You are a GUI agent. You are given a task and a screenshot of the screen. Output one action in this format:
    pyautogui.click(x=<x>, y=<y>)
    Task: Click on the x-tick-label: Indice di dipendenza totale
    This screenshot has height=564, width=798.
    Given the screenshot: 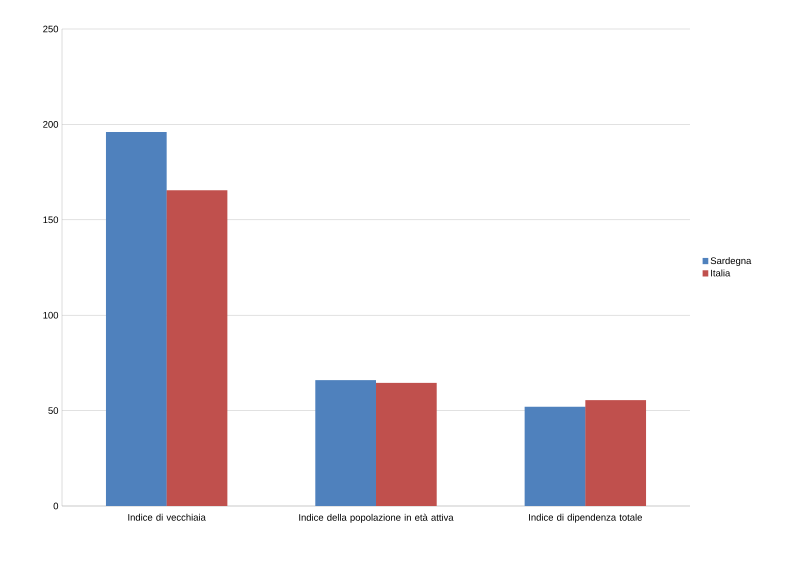 What is the action you would take?
    pyautogui.click(x=585, y=518)
    